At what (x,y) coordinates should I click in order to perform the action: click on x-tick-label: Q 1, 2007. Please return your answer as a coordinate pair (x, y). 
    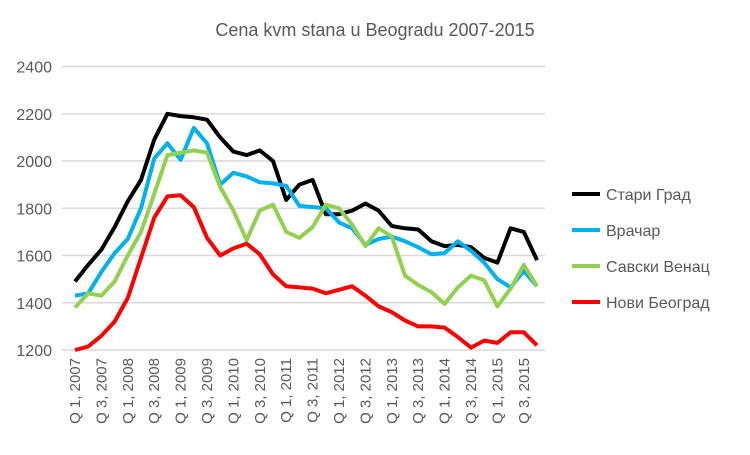
    Looking at the image, I should click on (75, 391).